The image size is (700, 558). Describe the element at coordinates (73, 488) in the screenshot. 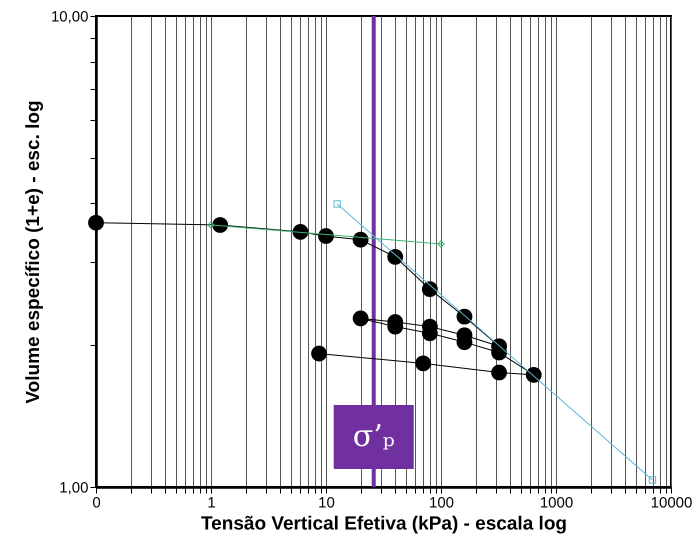

I see `y-tick-label: 1,00` at that location.